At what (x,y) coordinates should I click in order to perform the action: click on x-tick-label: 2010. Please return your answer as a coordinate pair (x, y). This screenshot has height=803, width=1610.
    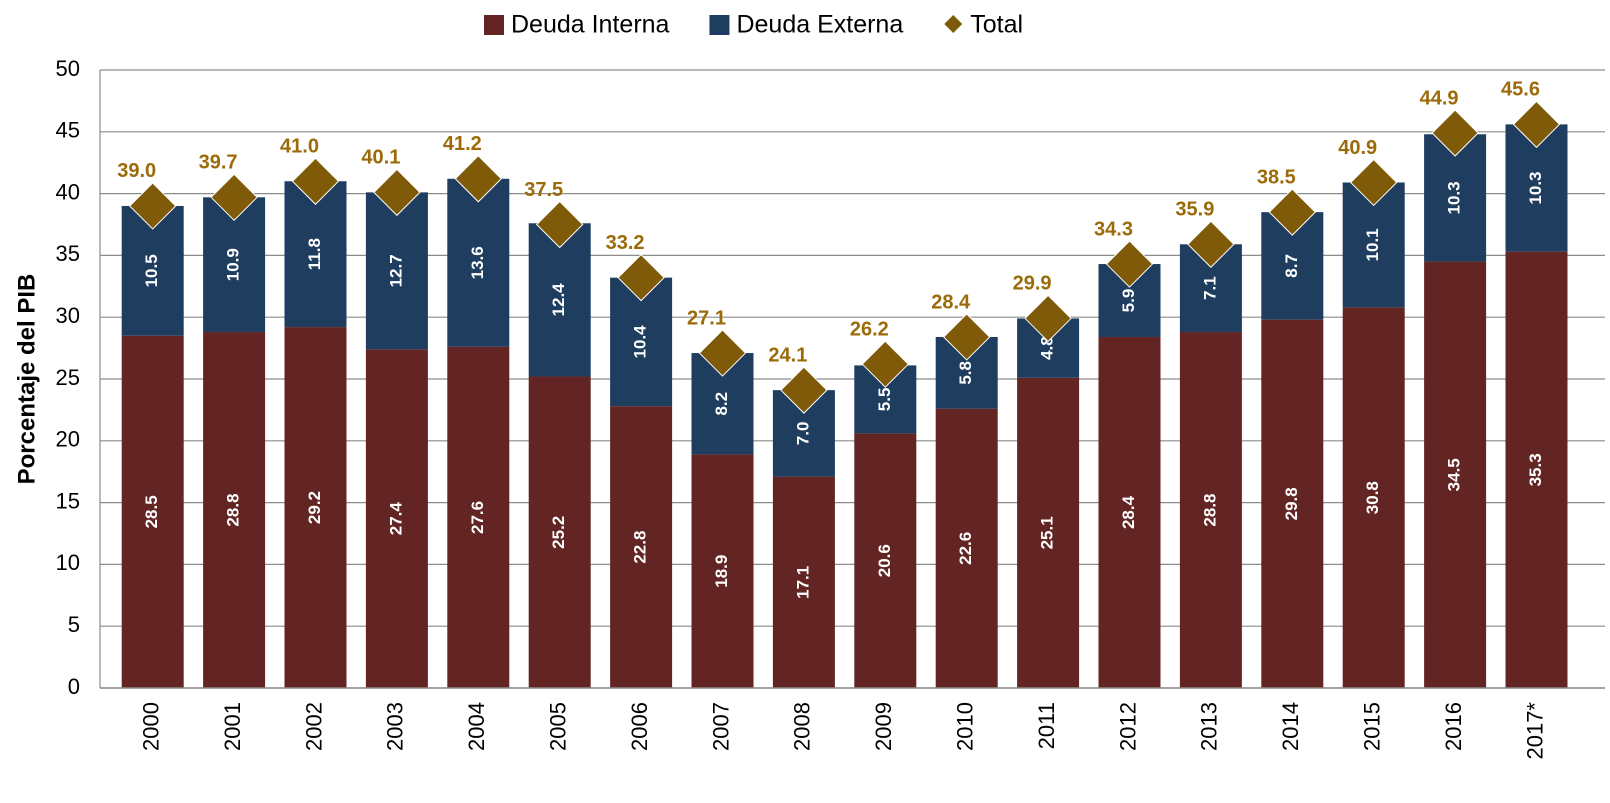
    Looking at the image, I should click on (965, 726).